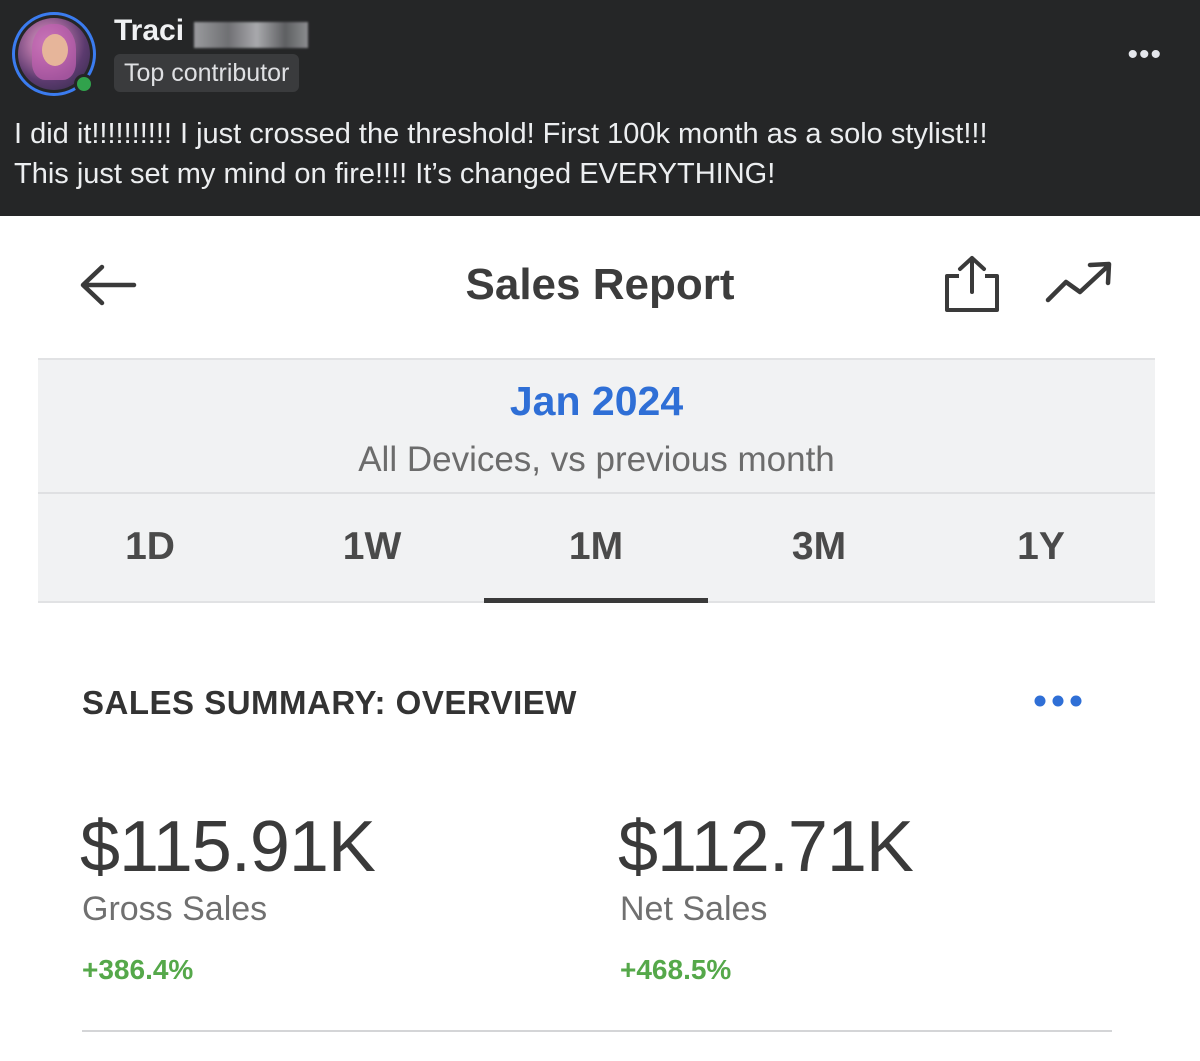  I want to click on post-more-options-icon: •••, so click(1144, 54).